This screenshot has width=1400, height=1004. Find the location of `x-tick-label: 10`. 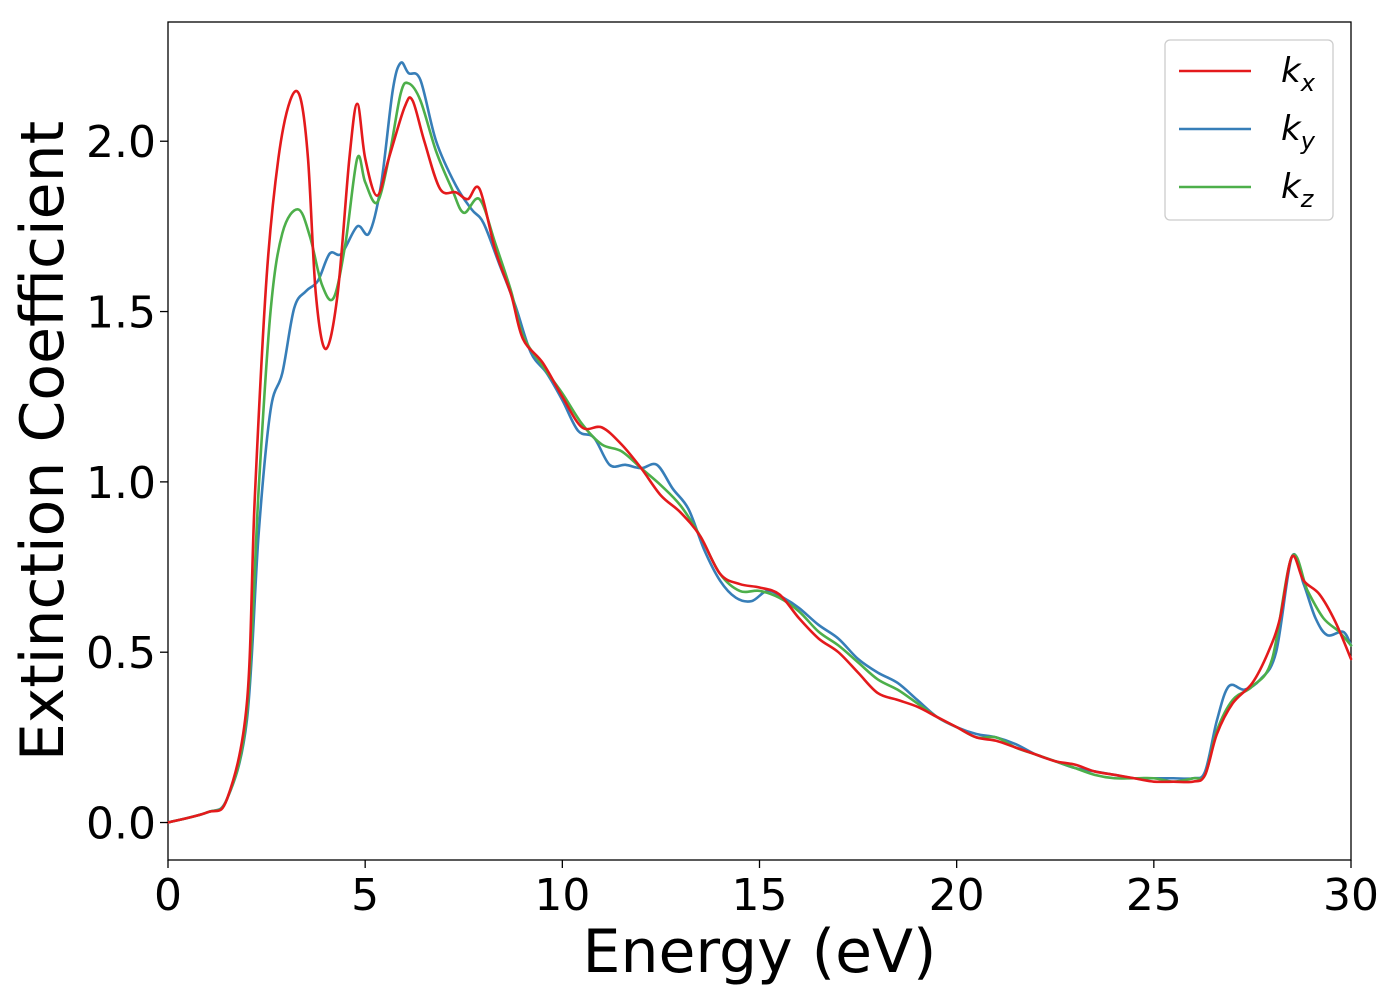

x-tick-label: 10 is located at coordinates (562, 895).